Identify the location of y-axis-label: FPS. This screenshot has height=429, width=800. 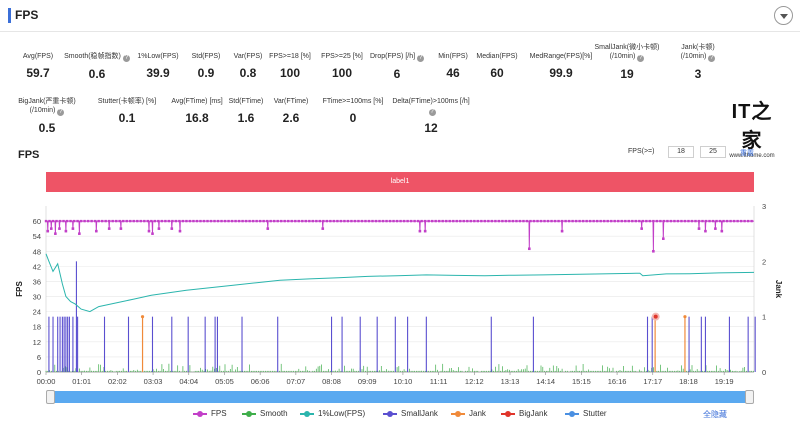
(19, 289).